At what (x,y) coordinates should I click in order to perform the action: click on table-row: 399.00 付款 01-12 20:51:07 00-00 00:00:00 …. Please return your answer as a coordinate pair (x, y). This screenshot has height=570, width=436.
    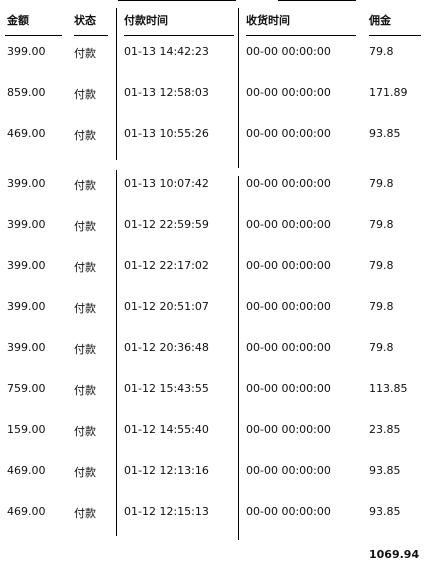
    Looking at the image, I should click on (218, 313).